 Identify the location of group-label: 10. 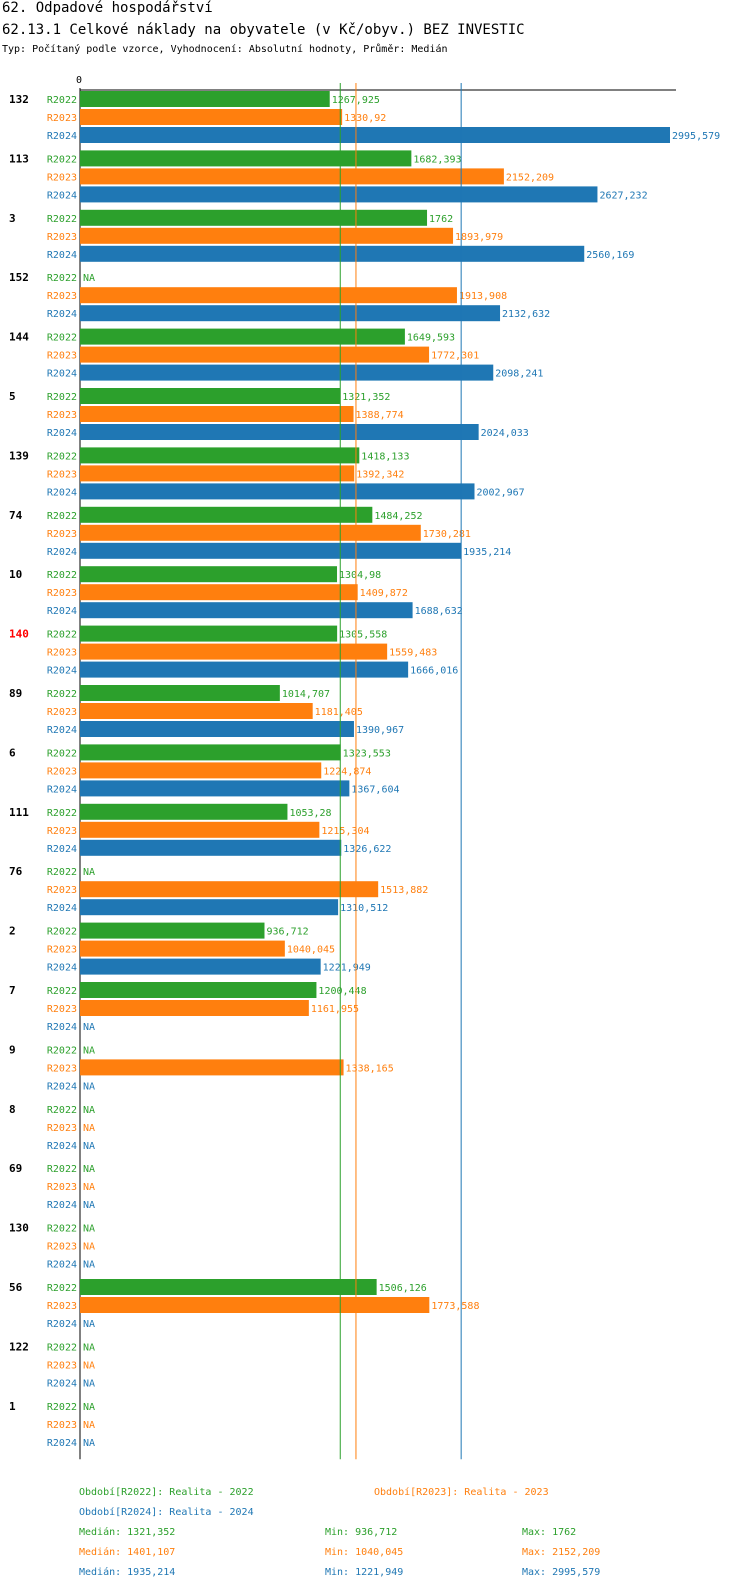
(15, 574).